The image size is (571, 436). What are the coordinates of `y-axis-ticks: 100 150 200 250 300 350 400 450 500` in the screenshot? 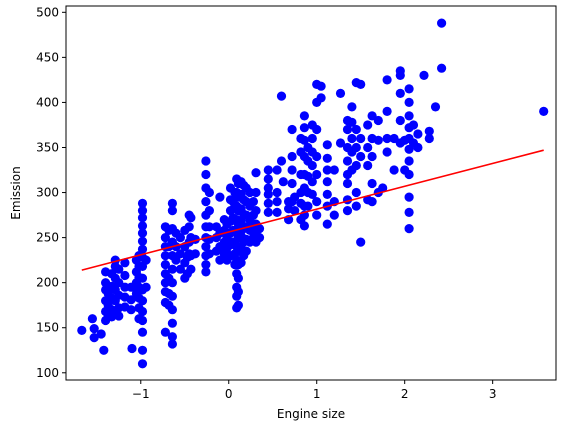 It's located at (51, 192).